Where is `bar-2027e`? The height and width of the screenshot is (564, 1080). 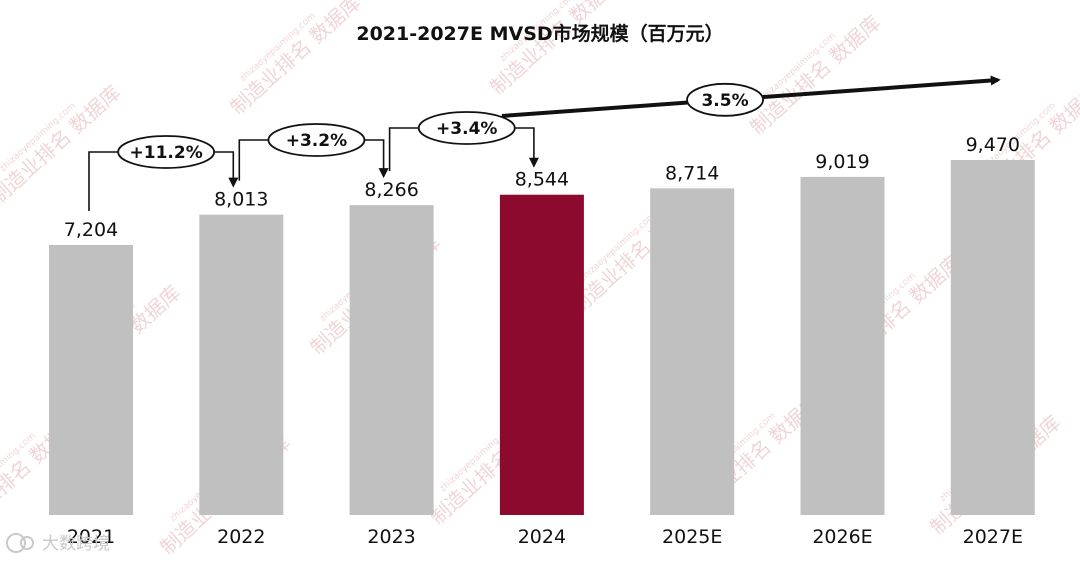 bar-2027e is located at coordinates (992, 337).